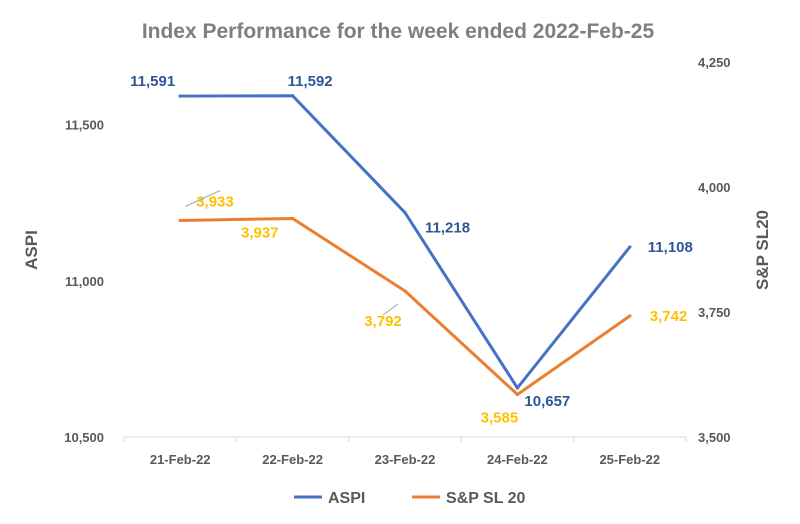 The height and width of the screenshot is (524, 800). Describe the element at coordinates (547, 401) in the screenshot. I see `data-label: 10,657` at that location.